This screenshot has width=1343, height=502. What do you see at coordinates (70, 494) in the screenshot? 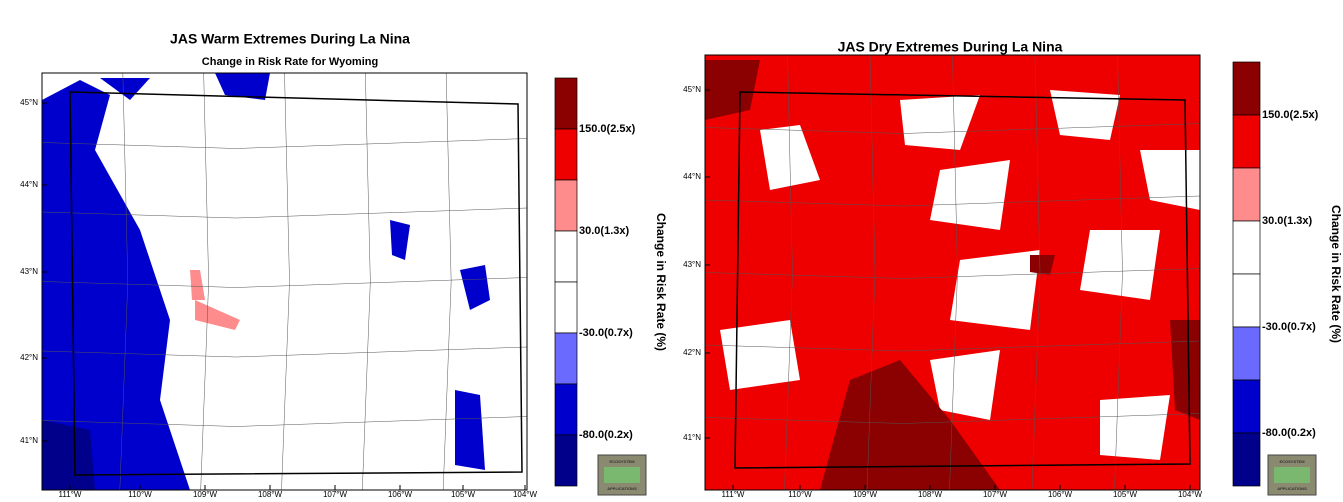
I see `lon-label: 111°W` at bounding box center [70, 494].